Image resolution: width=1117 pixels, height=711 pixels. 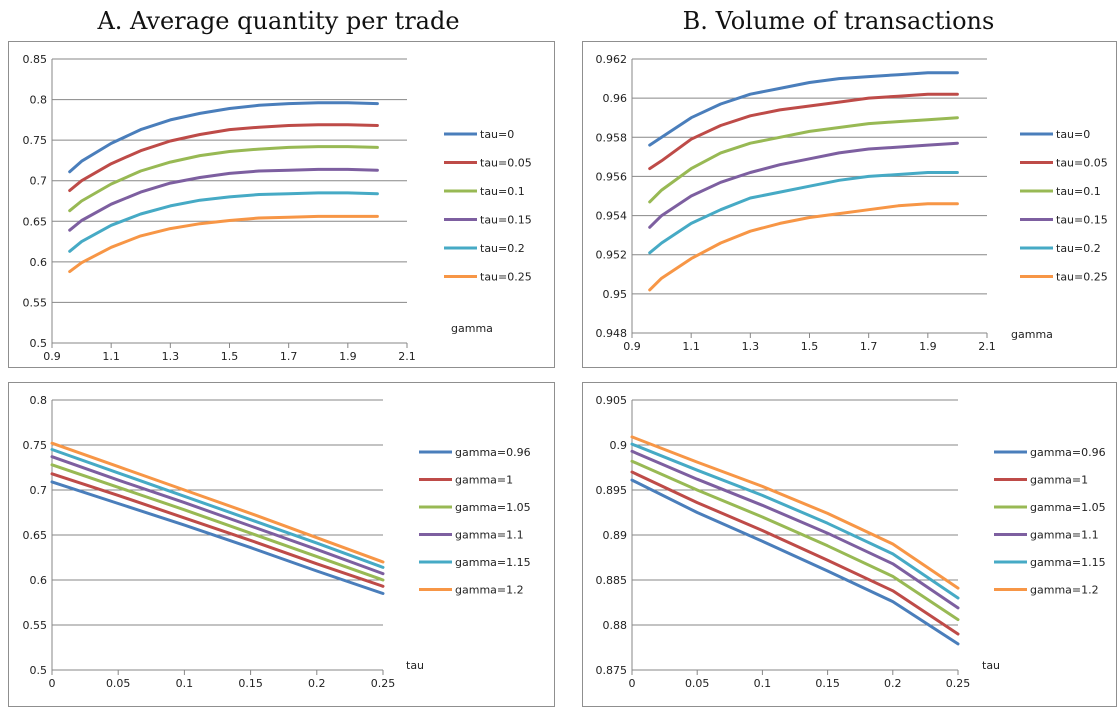 What do you see at coordinates (612, 400) in the screenshot?
I see `y-tick-label: 0.905` at bounding box center [612, 400].